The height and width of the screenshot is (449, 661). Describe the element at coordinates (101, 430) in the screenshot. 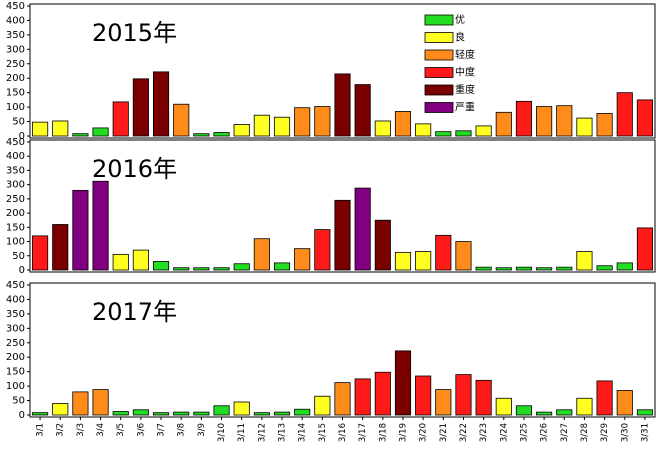

I see `x-tick-label: 3/4` at that location.